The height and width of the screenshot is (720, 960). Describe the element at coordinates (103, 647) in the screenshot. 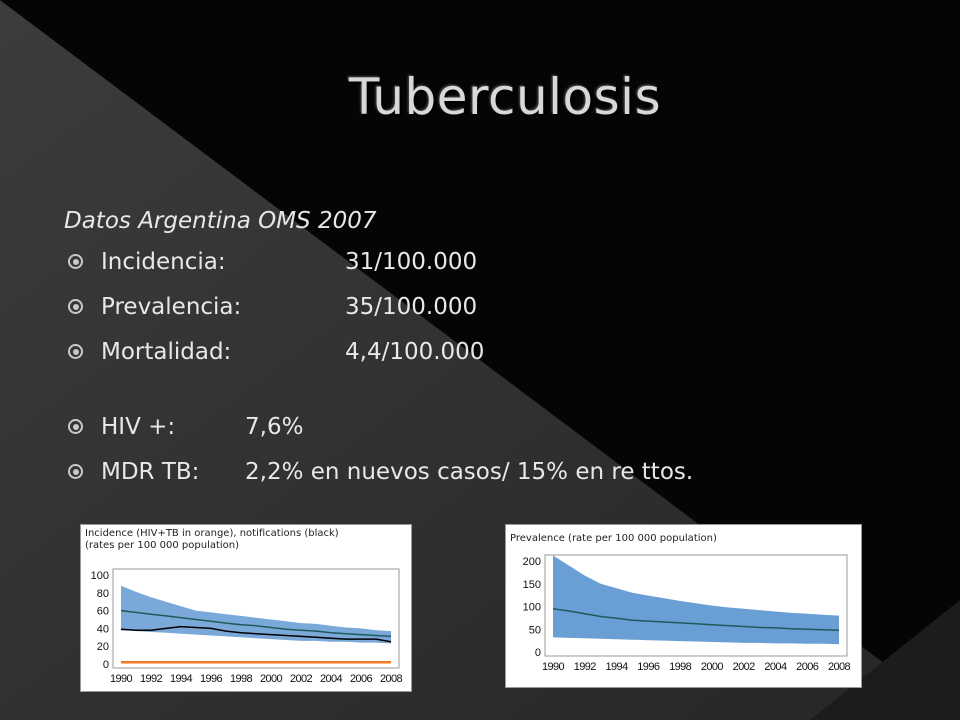

I see `y-tick-label: 20` at that location.